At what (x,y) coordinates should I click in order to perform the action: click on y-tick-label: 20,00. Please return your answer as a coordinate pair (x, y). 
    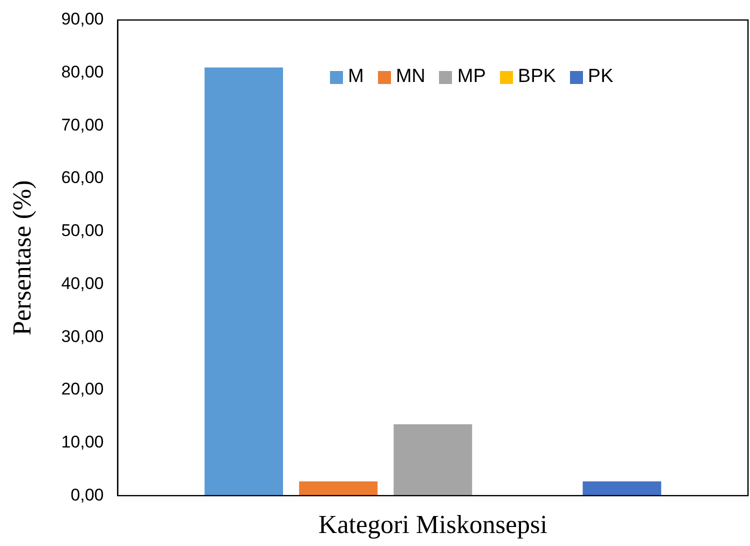
    Looking at the image, I should click on (82, 389).